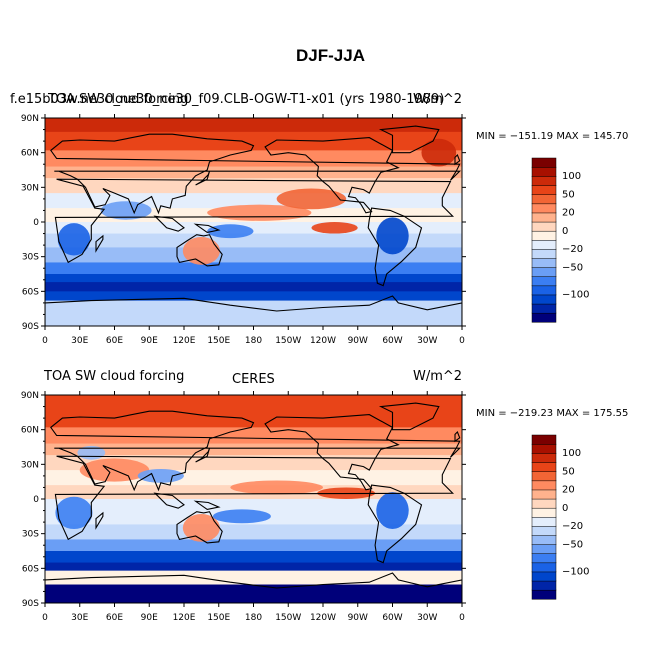 This screenshot has height=665, width=661. Describe the element at coordinates (330, 55) in the screenshot. I see `figure-title: DJF-JJA` at that location.